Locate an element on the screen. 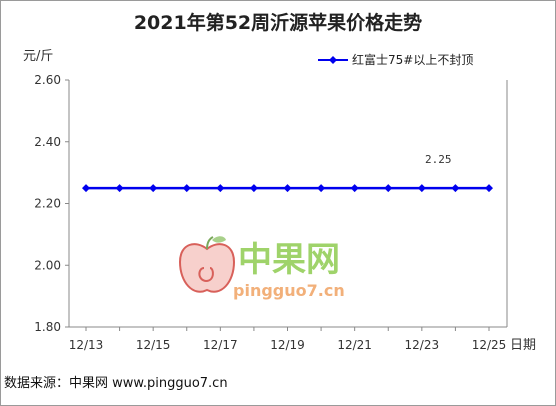 The height and width of the screenshot is (406, 556). x-tick-label: 12/25 is located at coordinates (489, 345).